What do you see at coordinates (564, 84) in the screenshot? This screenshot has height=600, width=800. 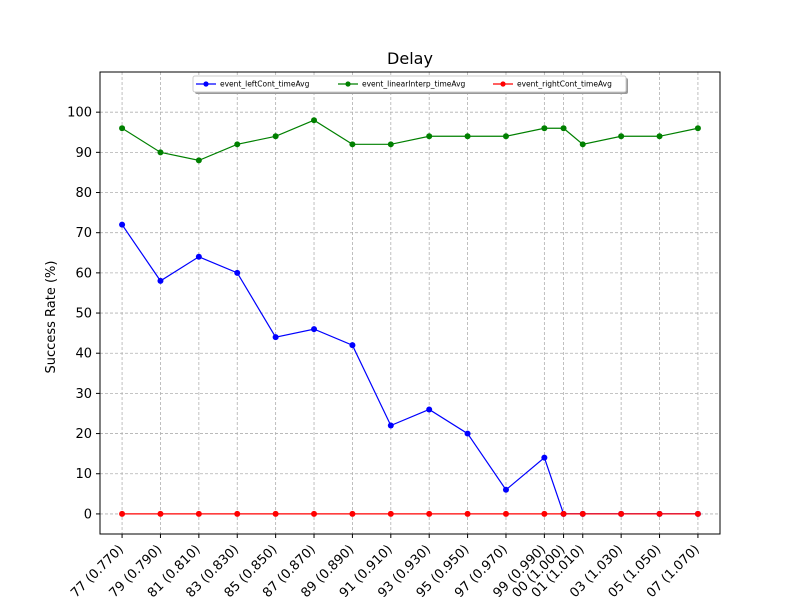 I see `legend-label: event_rightCont_timeAvg` at bounding box center [564, 84].